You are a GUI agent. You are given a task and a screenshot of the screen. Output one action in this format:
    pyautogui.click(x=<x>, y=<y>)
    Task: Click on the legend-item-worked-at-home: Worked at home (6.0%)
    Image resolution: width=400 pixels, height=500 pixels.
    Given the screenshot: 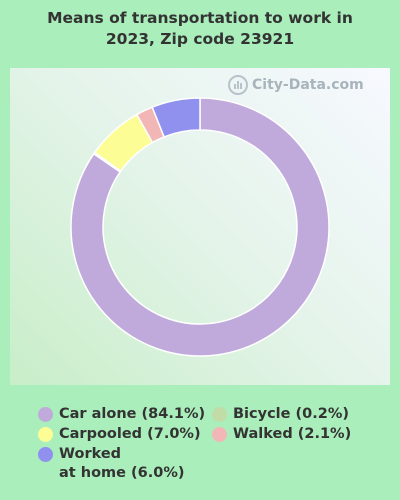 What is the action you would take?
    pyautogui.click(x=111, y=464)
    